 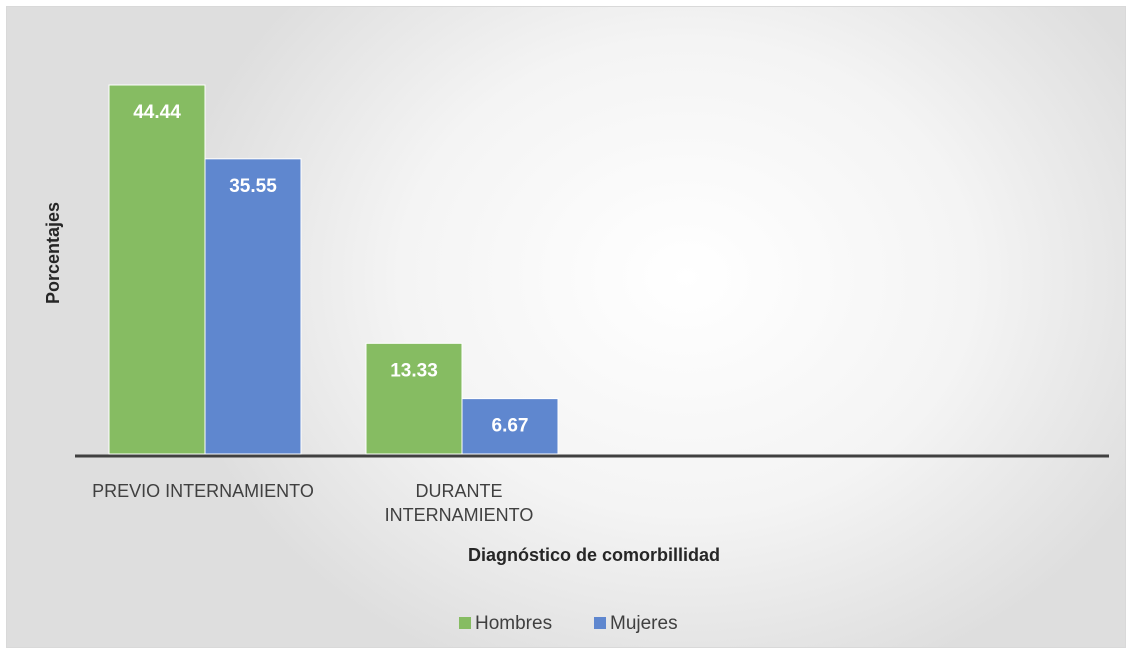 What do you see at coordinates (594, 555) in the screenshot?
I see `x-axis-title: Diagnóstico de comorbillidad` at bounding box center [594, 555].